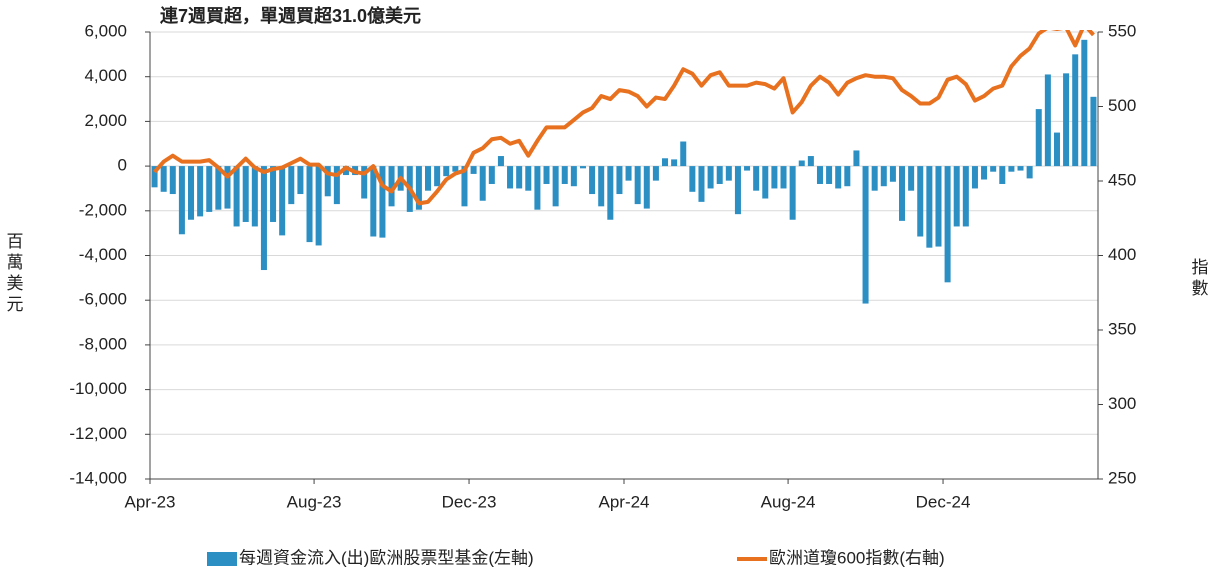 The width and height of the screenshot is (1212, 578). What do you see at coordinates (1122, 105) in the screenshot?
I see `y2-tick-label: 500` at bounding box center [1122, 105].